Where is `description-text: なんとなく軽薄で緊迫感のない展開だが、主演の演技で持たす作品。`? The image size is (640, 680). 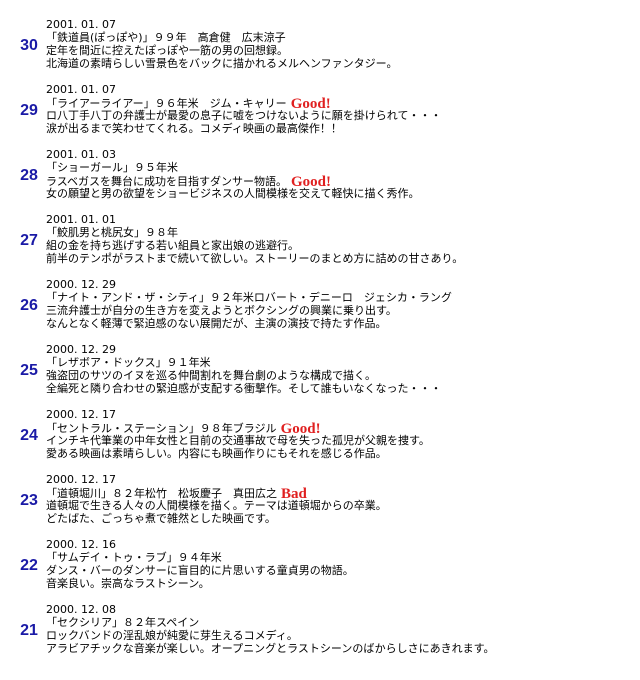 description-text: なんとなく軽薄で緊迫感のない展開だが、主演の演技で持たす作品。 is located at coordinates (216, 323).